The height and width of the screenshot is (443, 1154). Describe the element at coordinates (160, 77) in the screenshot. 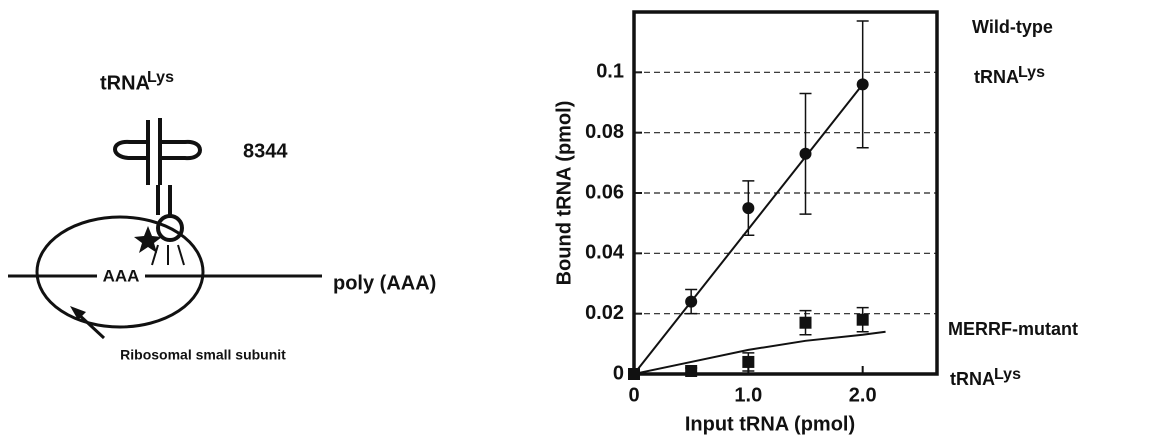

I see `trna-sup: Lys` at that location.